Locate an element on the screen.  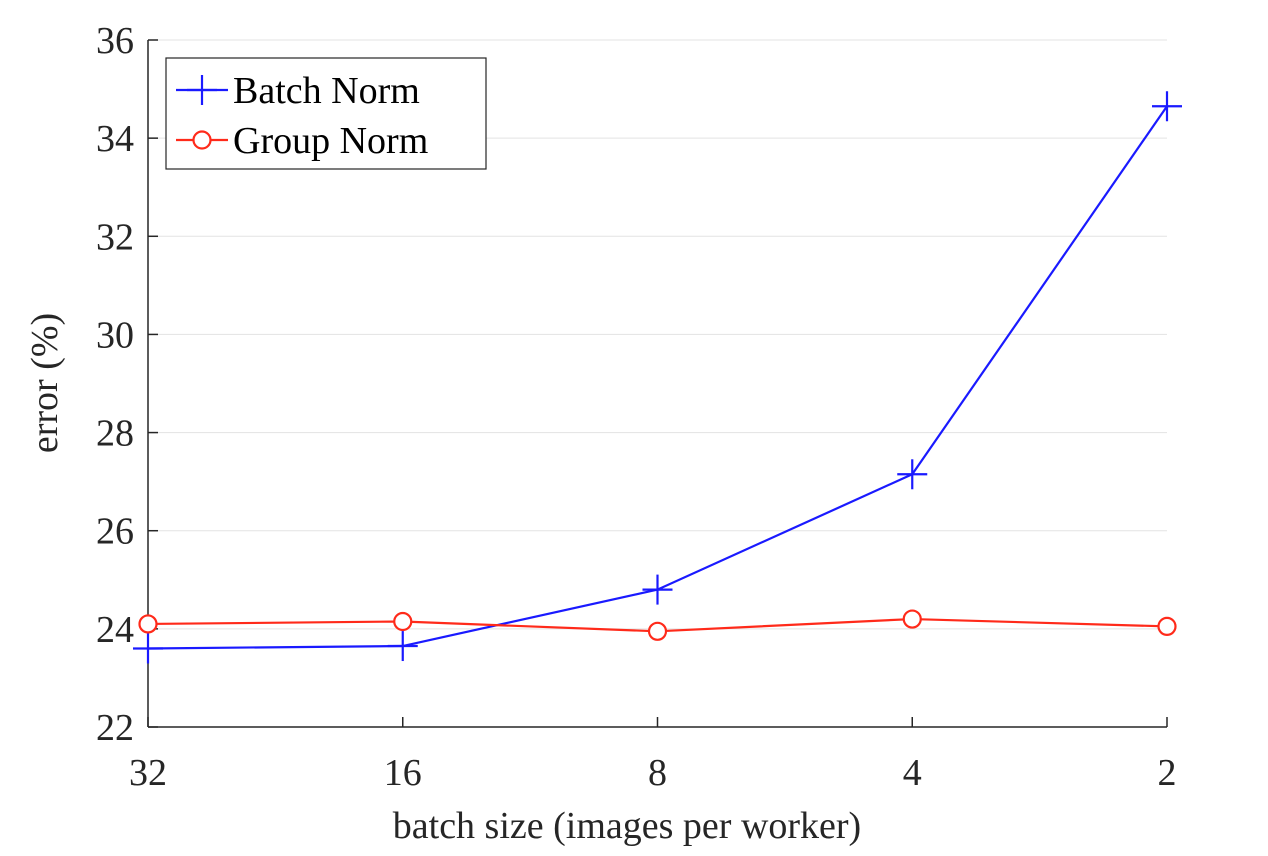
x-ticks: 32 16 8 4 2 is located at coordinates (653, 755).